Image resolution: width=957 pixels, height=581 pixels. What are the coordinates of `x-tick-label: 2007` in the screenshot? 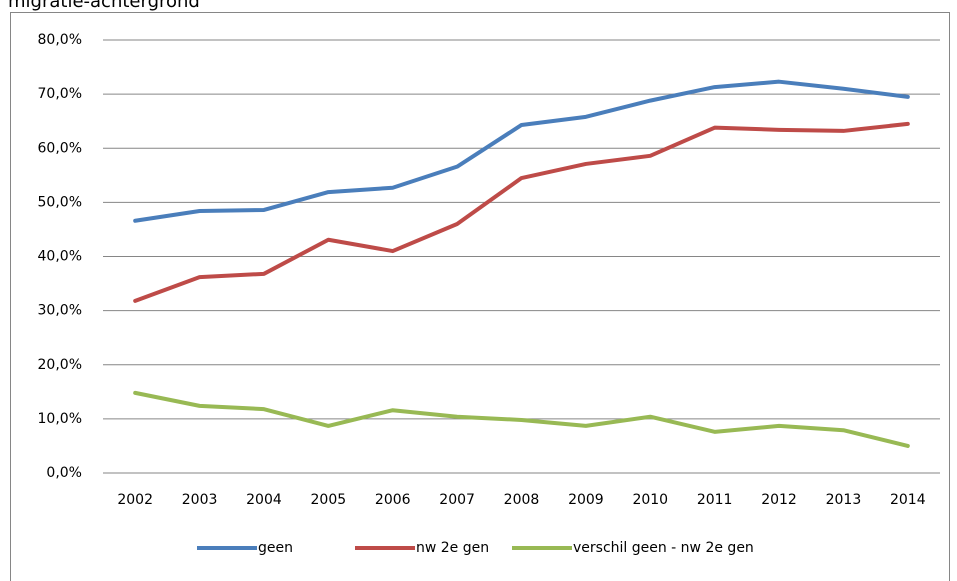 It's located at (457, 500).